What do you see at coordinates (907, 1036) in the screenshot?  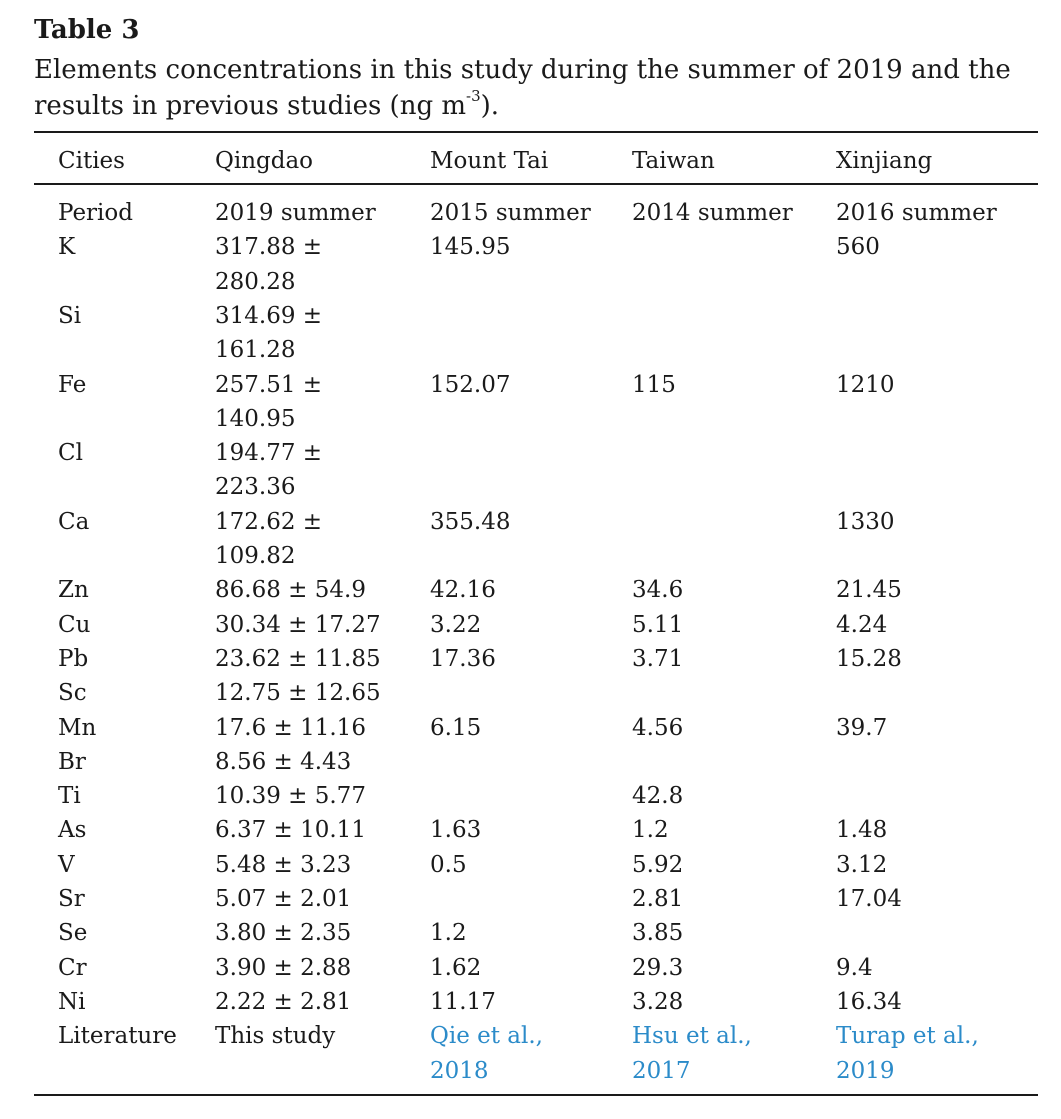 I see `literature-link-xinjiang: Turap et al.,` at bounding box center [907, 1036].